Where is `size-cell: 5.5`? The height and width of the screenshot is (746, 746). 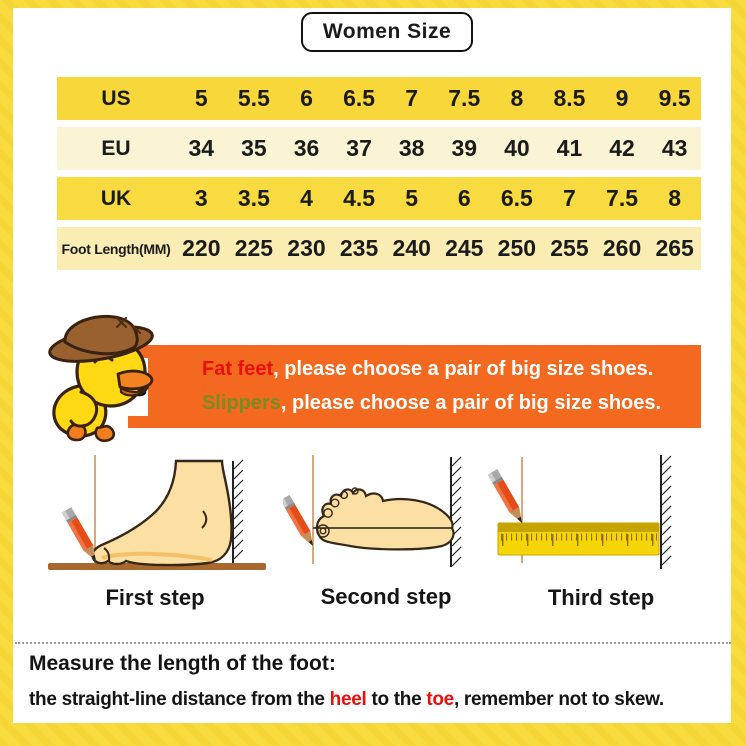
size-cell: 5.5 is located at coordinates (253, 98).